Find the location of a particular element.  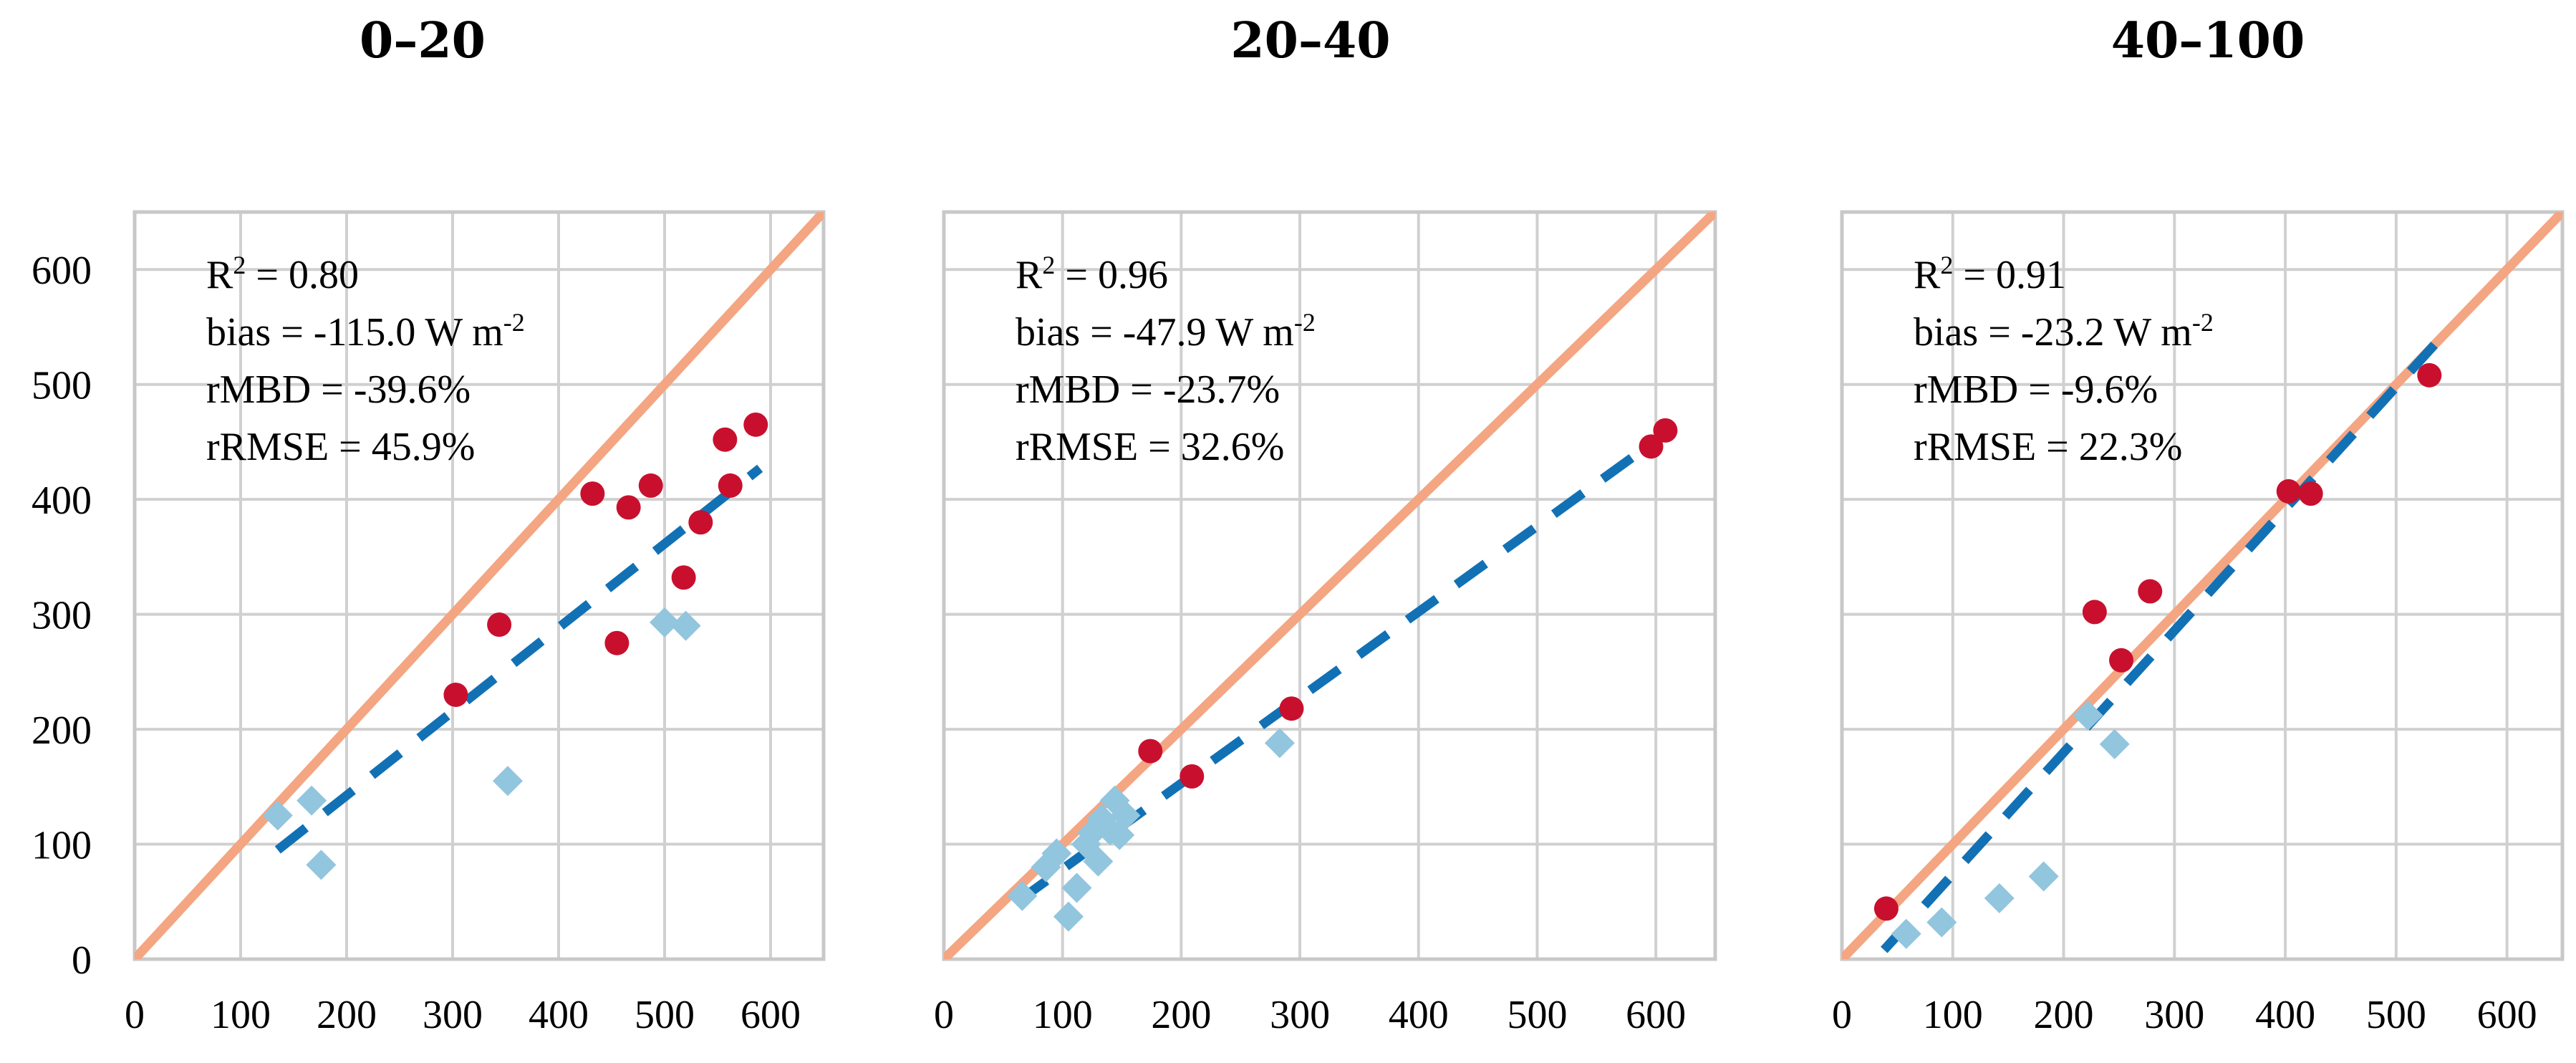

bias-text: bias = -115.0 W m-2 is located at coordinates (365, 331).